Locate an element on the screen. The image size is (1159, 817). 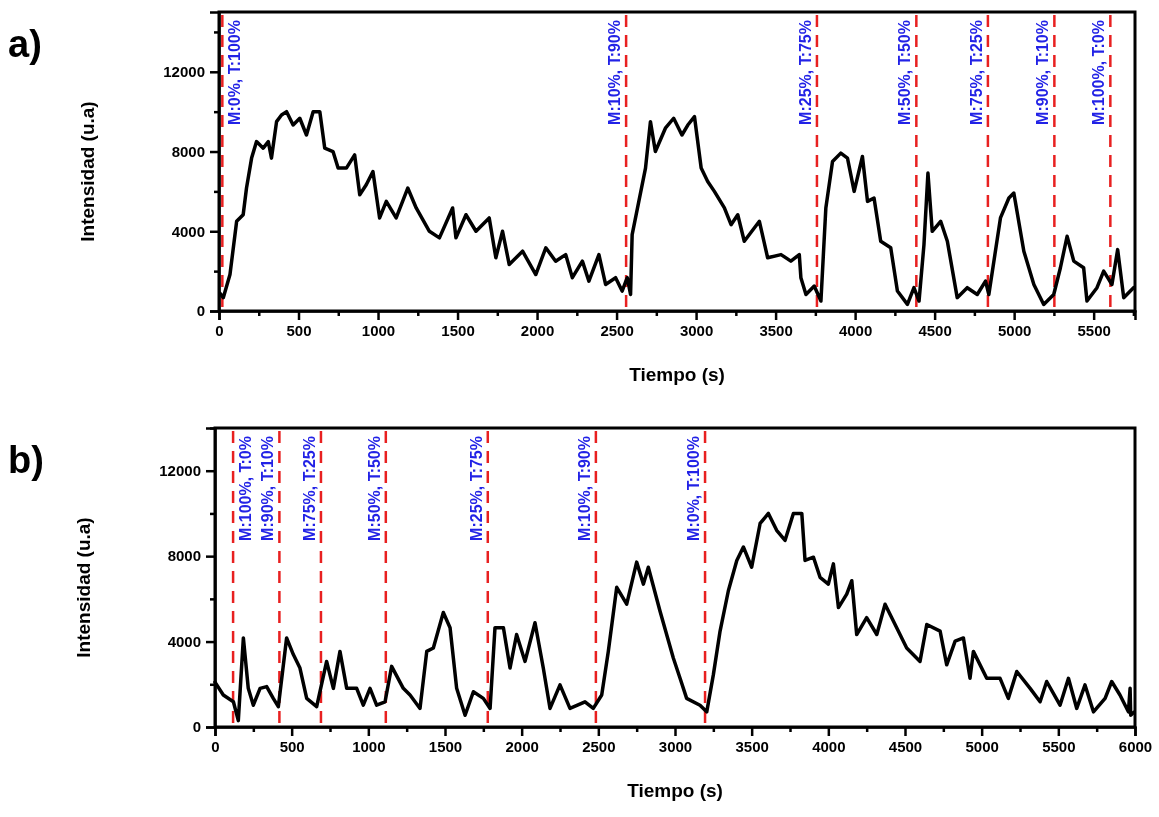
chart-title: b) is located at coordinates (26, 460).